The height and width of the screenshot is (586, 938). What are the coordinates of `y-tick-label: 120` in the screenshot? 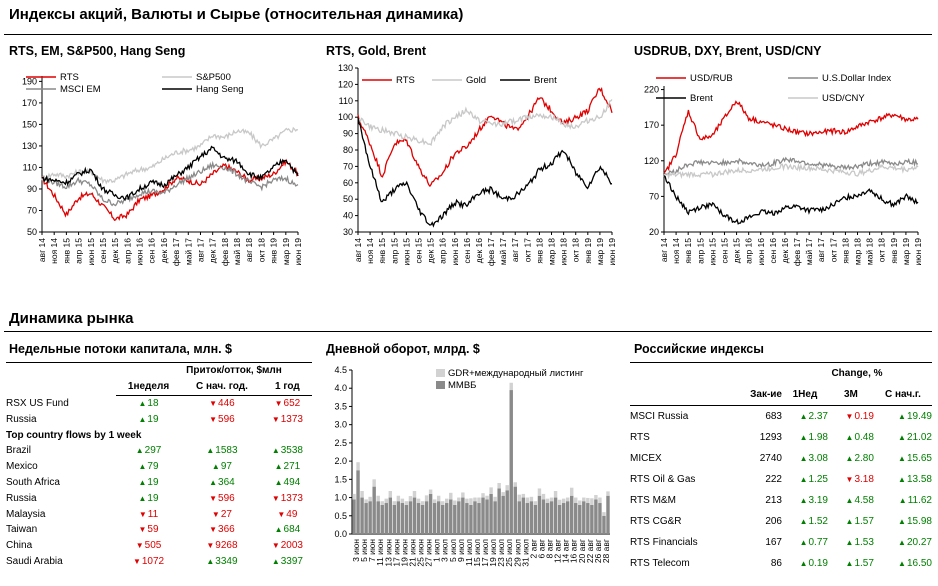 It's located at (345, 84).